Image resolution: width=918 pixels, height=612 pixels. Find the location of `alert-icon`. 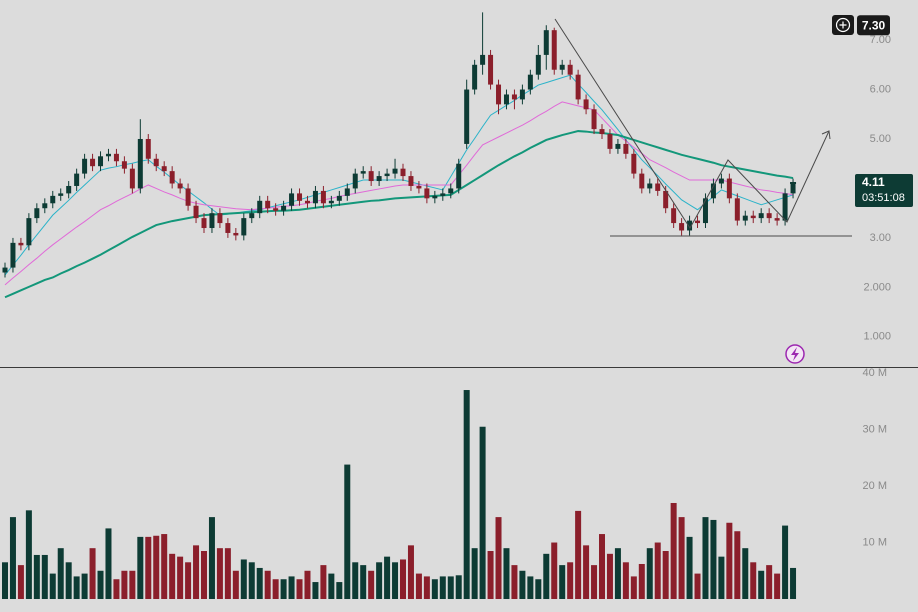

alert-icon is located at coordinates (795, 354).